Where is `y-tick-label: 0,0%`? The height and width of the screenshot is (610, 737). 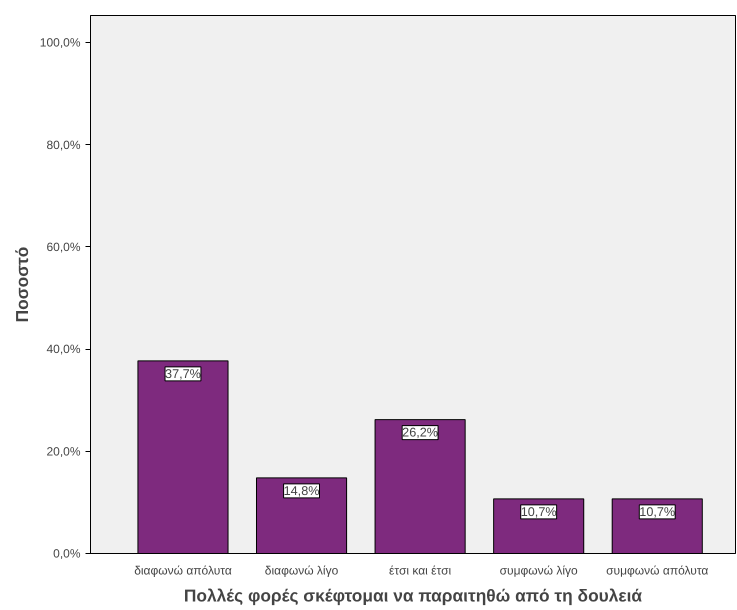 y-tick-label: 0,0% is located at coordinates (67, 553).